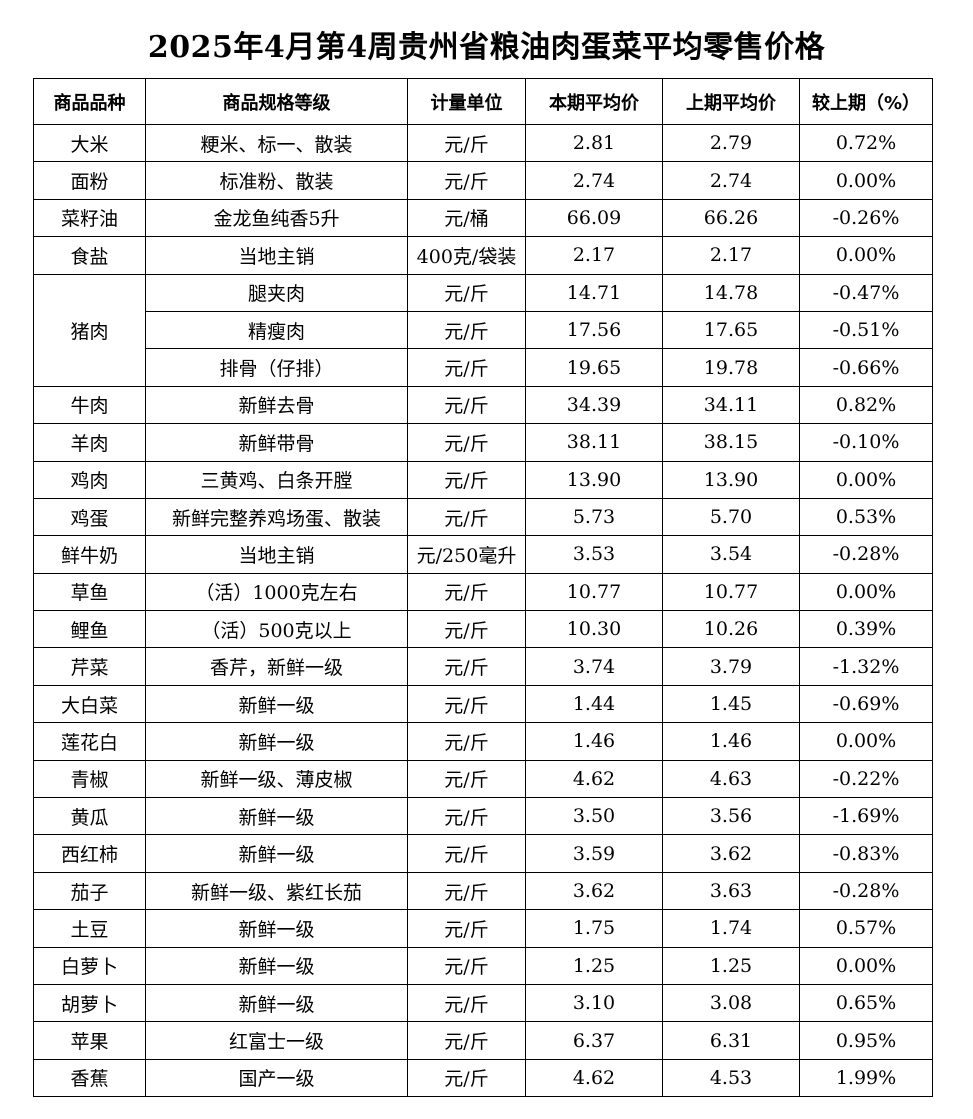  Describe the element at coordinates (866, 779) in the screenshot. I see `cell-change: -0.22%` at that location.